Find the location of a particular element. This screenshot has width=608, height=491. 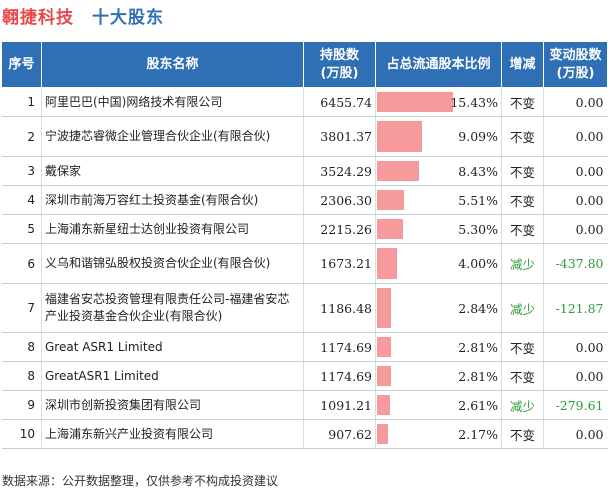

row-name: 深圳市前海万容红土投资基金(有限合伙) is located at coordinates (172, 200).